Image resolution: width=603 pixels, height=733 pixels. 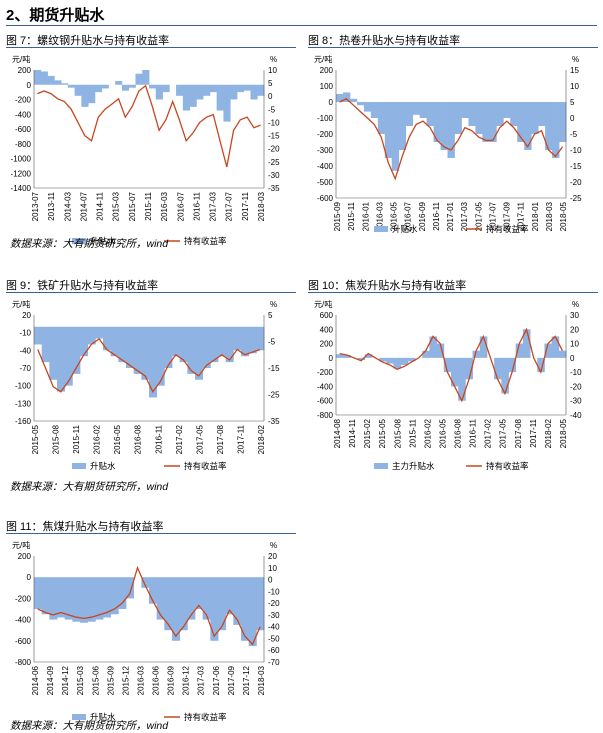 What do you see at coordinates (89, 244) in the screenshot?
I see `source-note: 数据来源：大有期货研究所，wind` at bounding box center [89, 244].